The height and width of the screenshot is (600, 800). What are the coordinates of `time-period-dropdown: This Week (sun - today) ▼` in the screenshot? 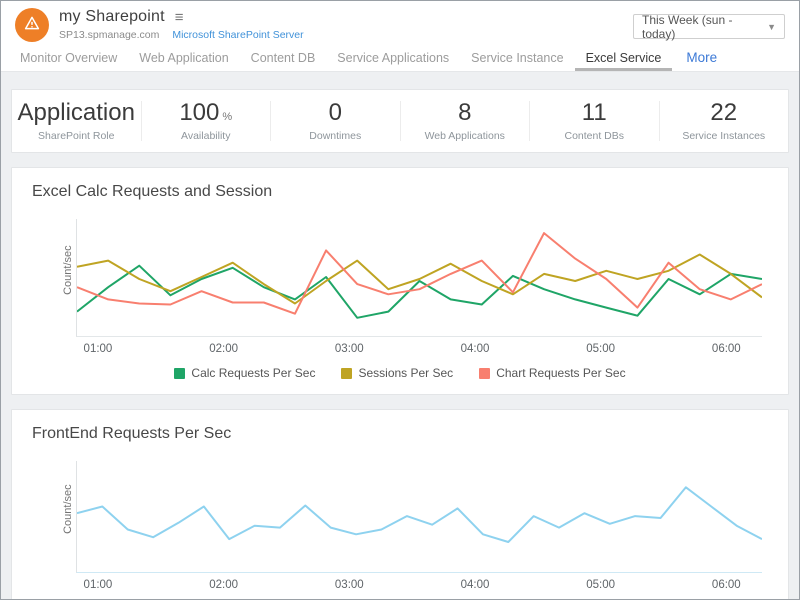 It's located at (709, 26).